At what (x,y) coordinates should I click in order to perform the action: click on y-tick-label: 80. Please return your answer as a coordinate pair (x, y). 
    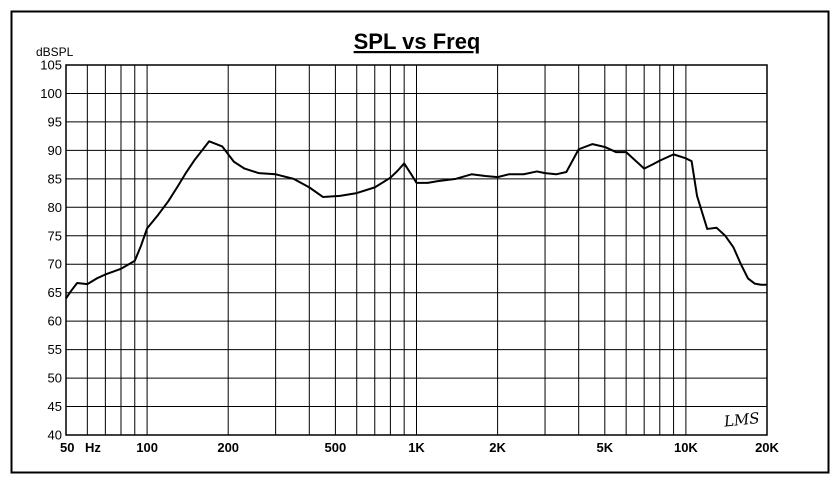
    Looking at the image, I should click on (55, 207).